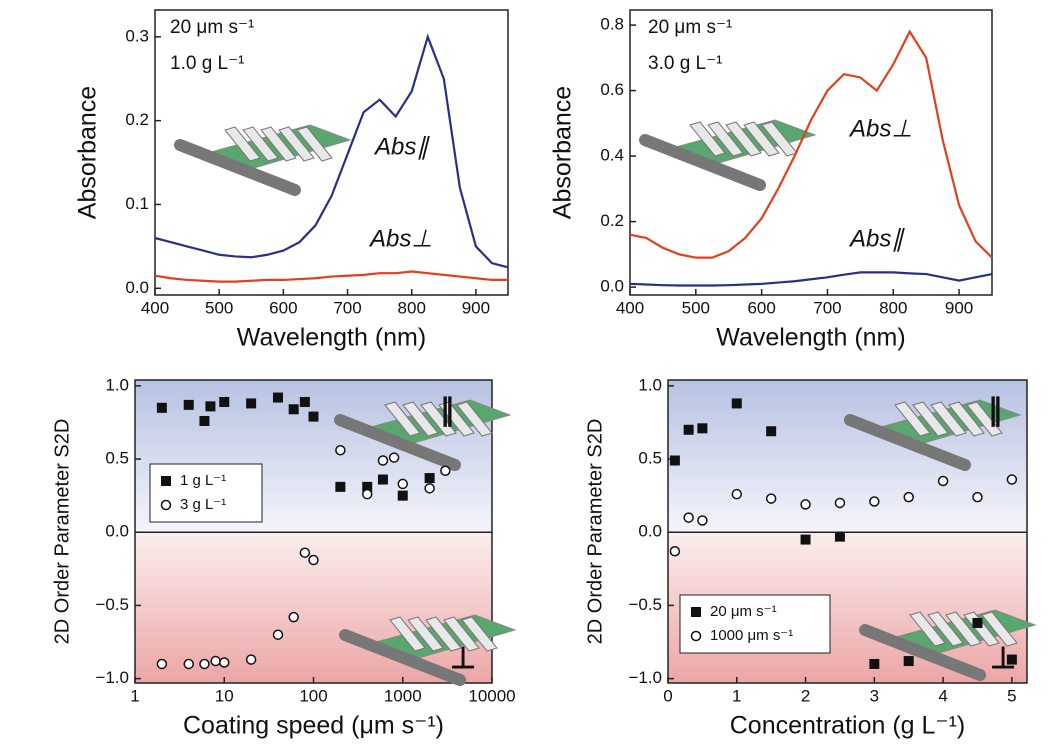 Image resolution: width=1048 pixels, height=755 pixels. Describe the element at coordinates (203, 480) in the screenshot. I see `legend-label: 1 g L⁻¹` at that location.